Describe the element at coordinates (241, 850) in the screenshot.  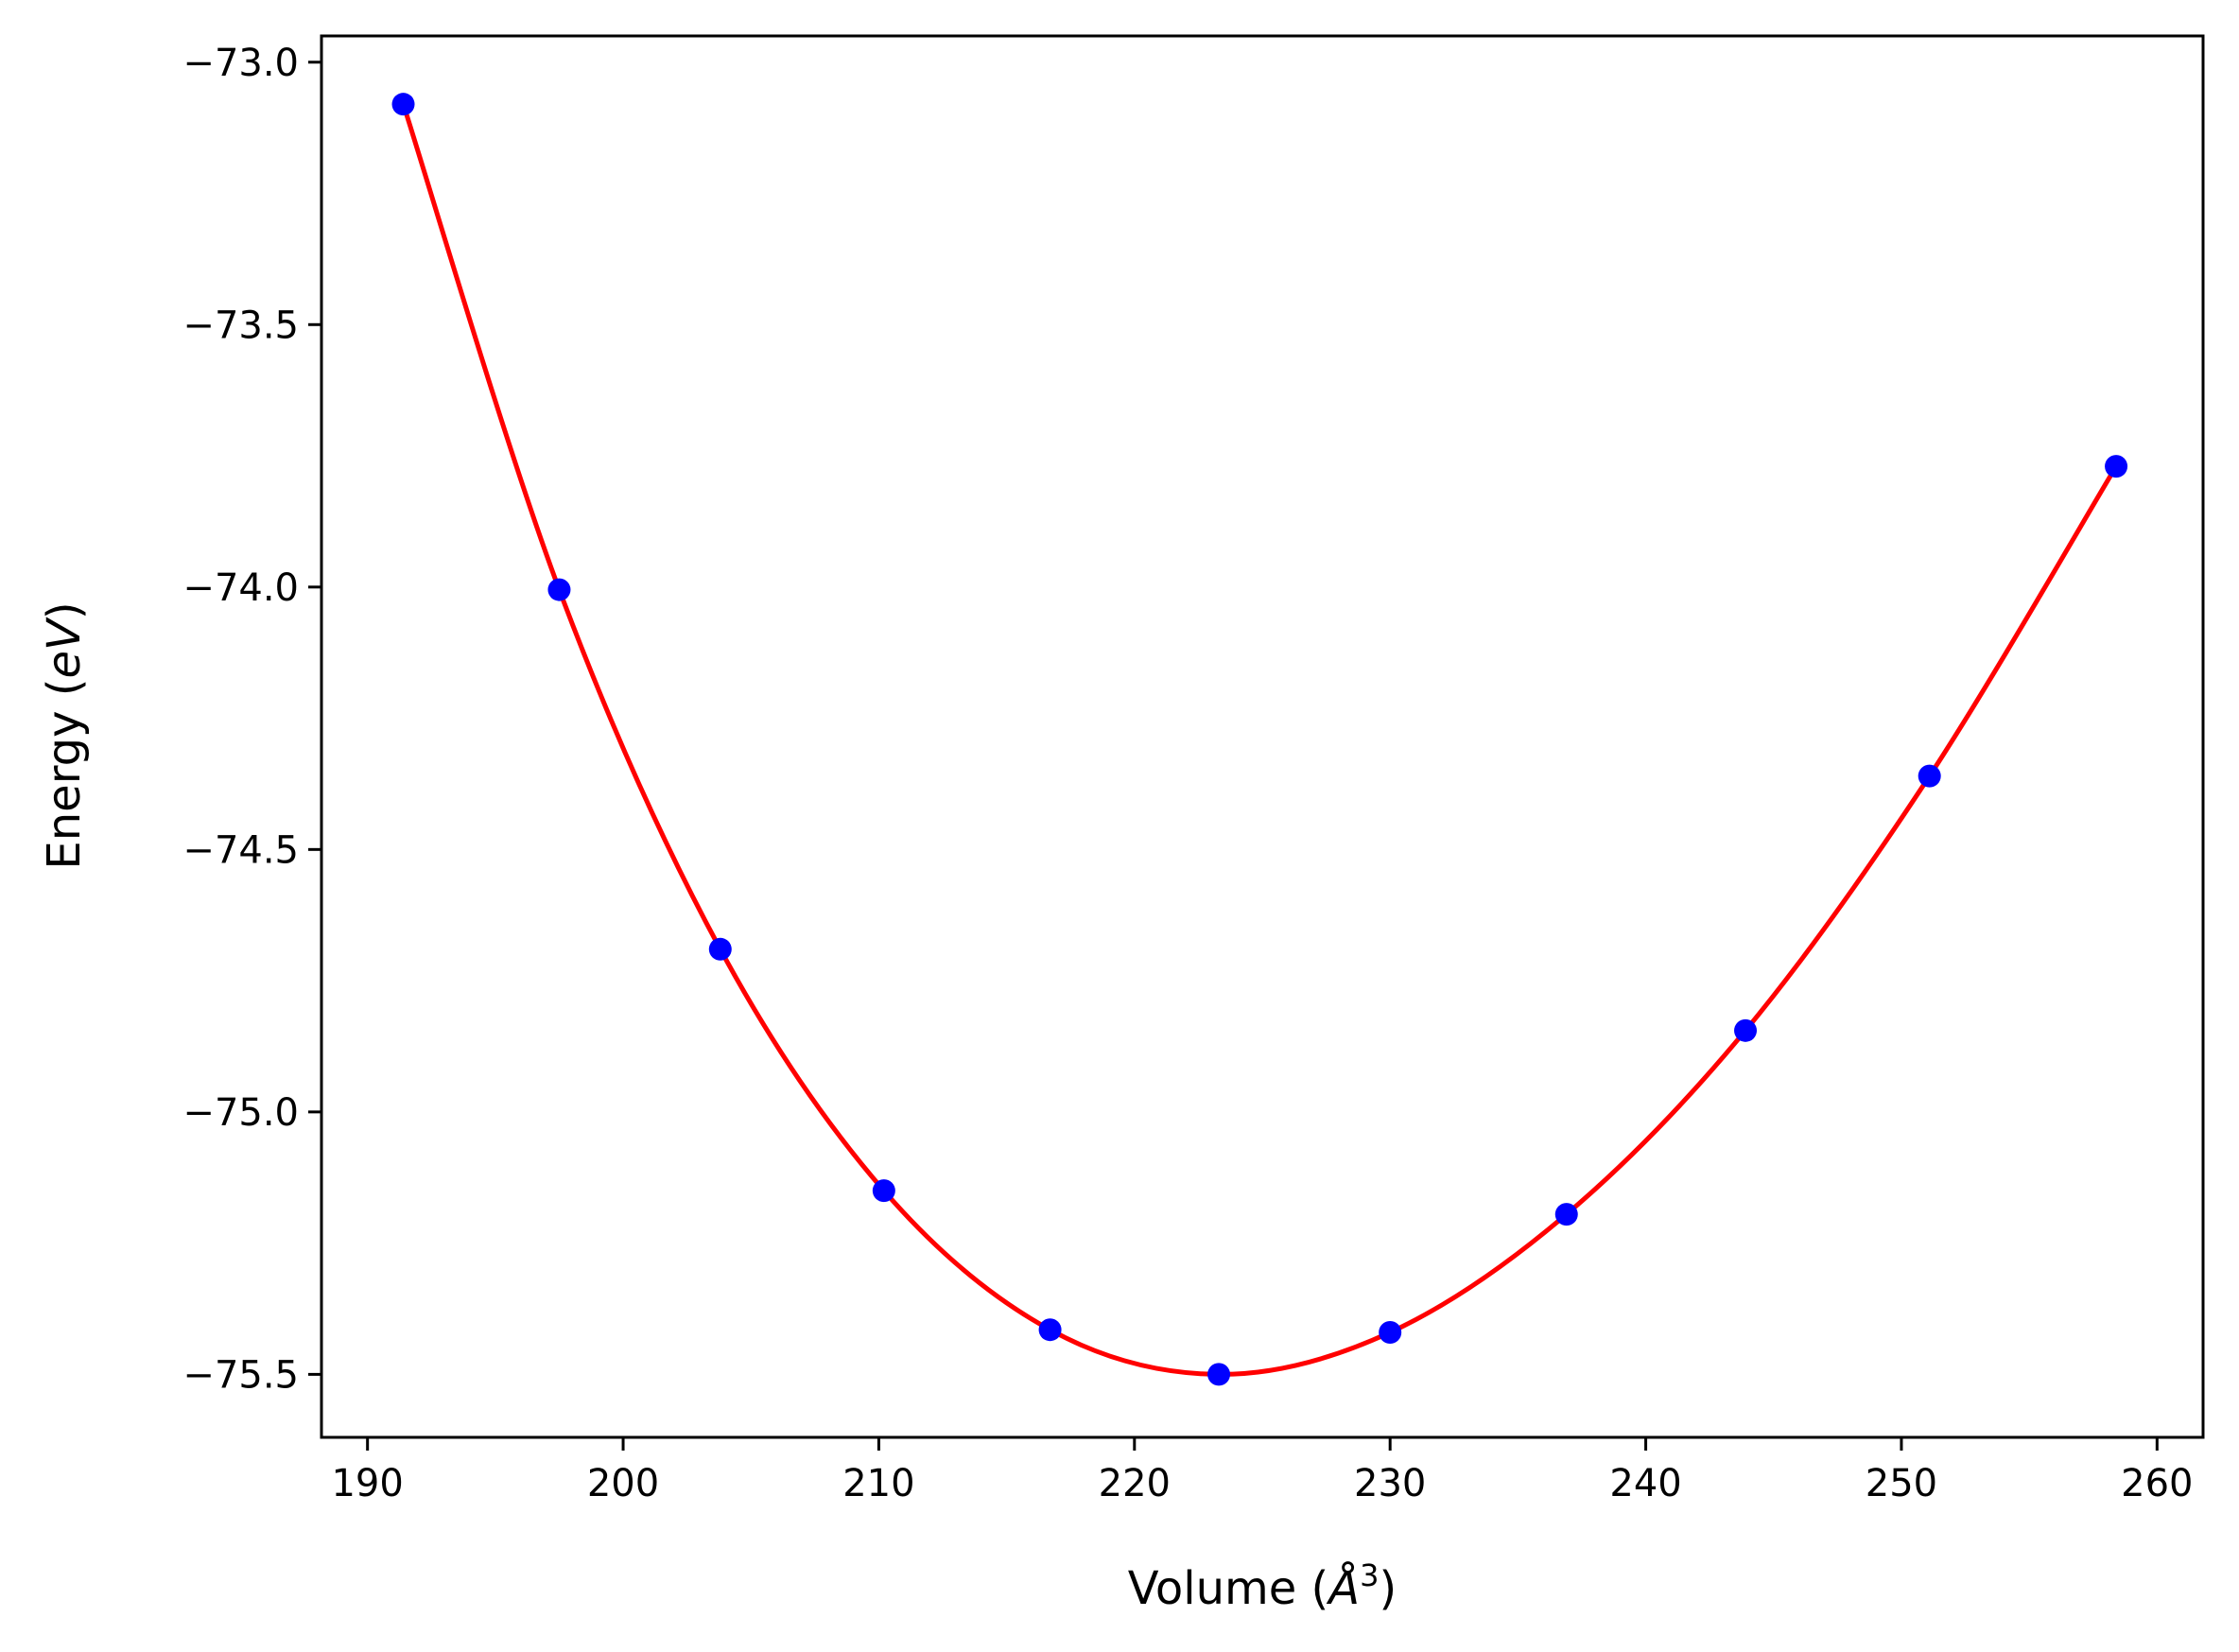
I see `y-tick-label: −74.5` at that location.